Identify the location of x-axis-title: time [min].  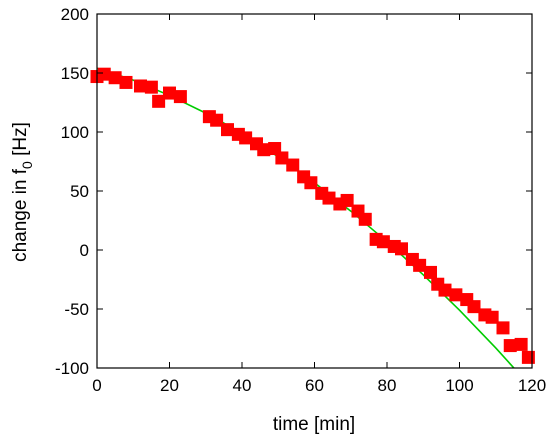
(314, 424).